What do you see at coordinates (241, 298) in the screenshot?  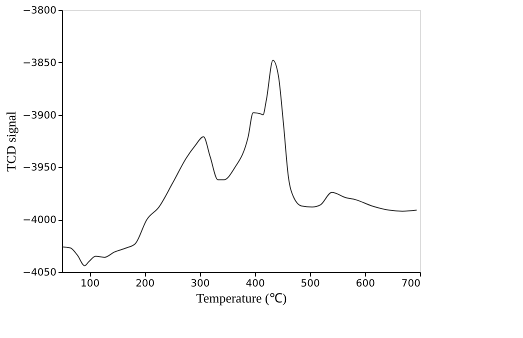 I see `x-axis-title: Temperature (℃)` at bounding box center [241, 298].